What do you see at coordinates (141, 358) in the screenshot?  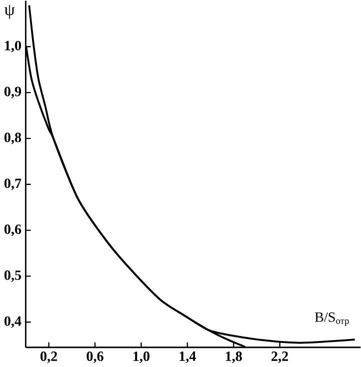 I see `x-tick-label: 1,0` at bounding box center [141, 358].